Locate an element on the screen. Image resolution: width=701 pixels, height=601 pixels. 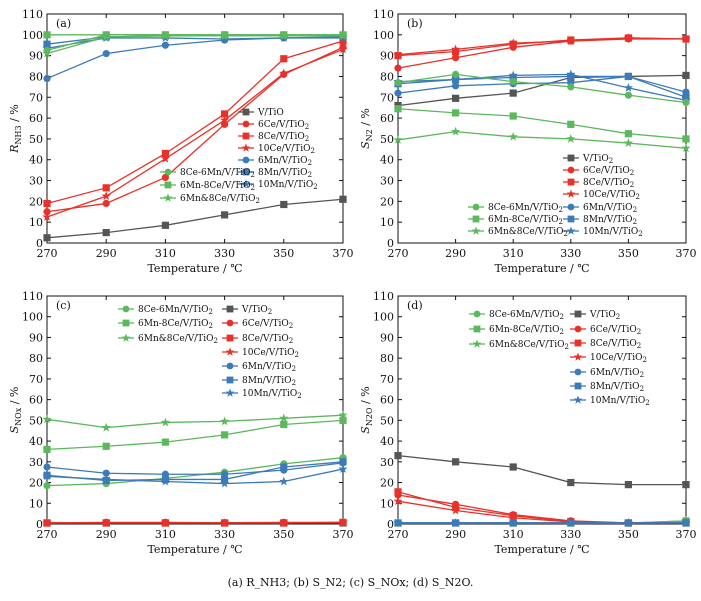
panel-label: (a) is located at coordinates (63, 23).